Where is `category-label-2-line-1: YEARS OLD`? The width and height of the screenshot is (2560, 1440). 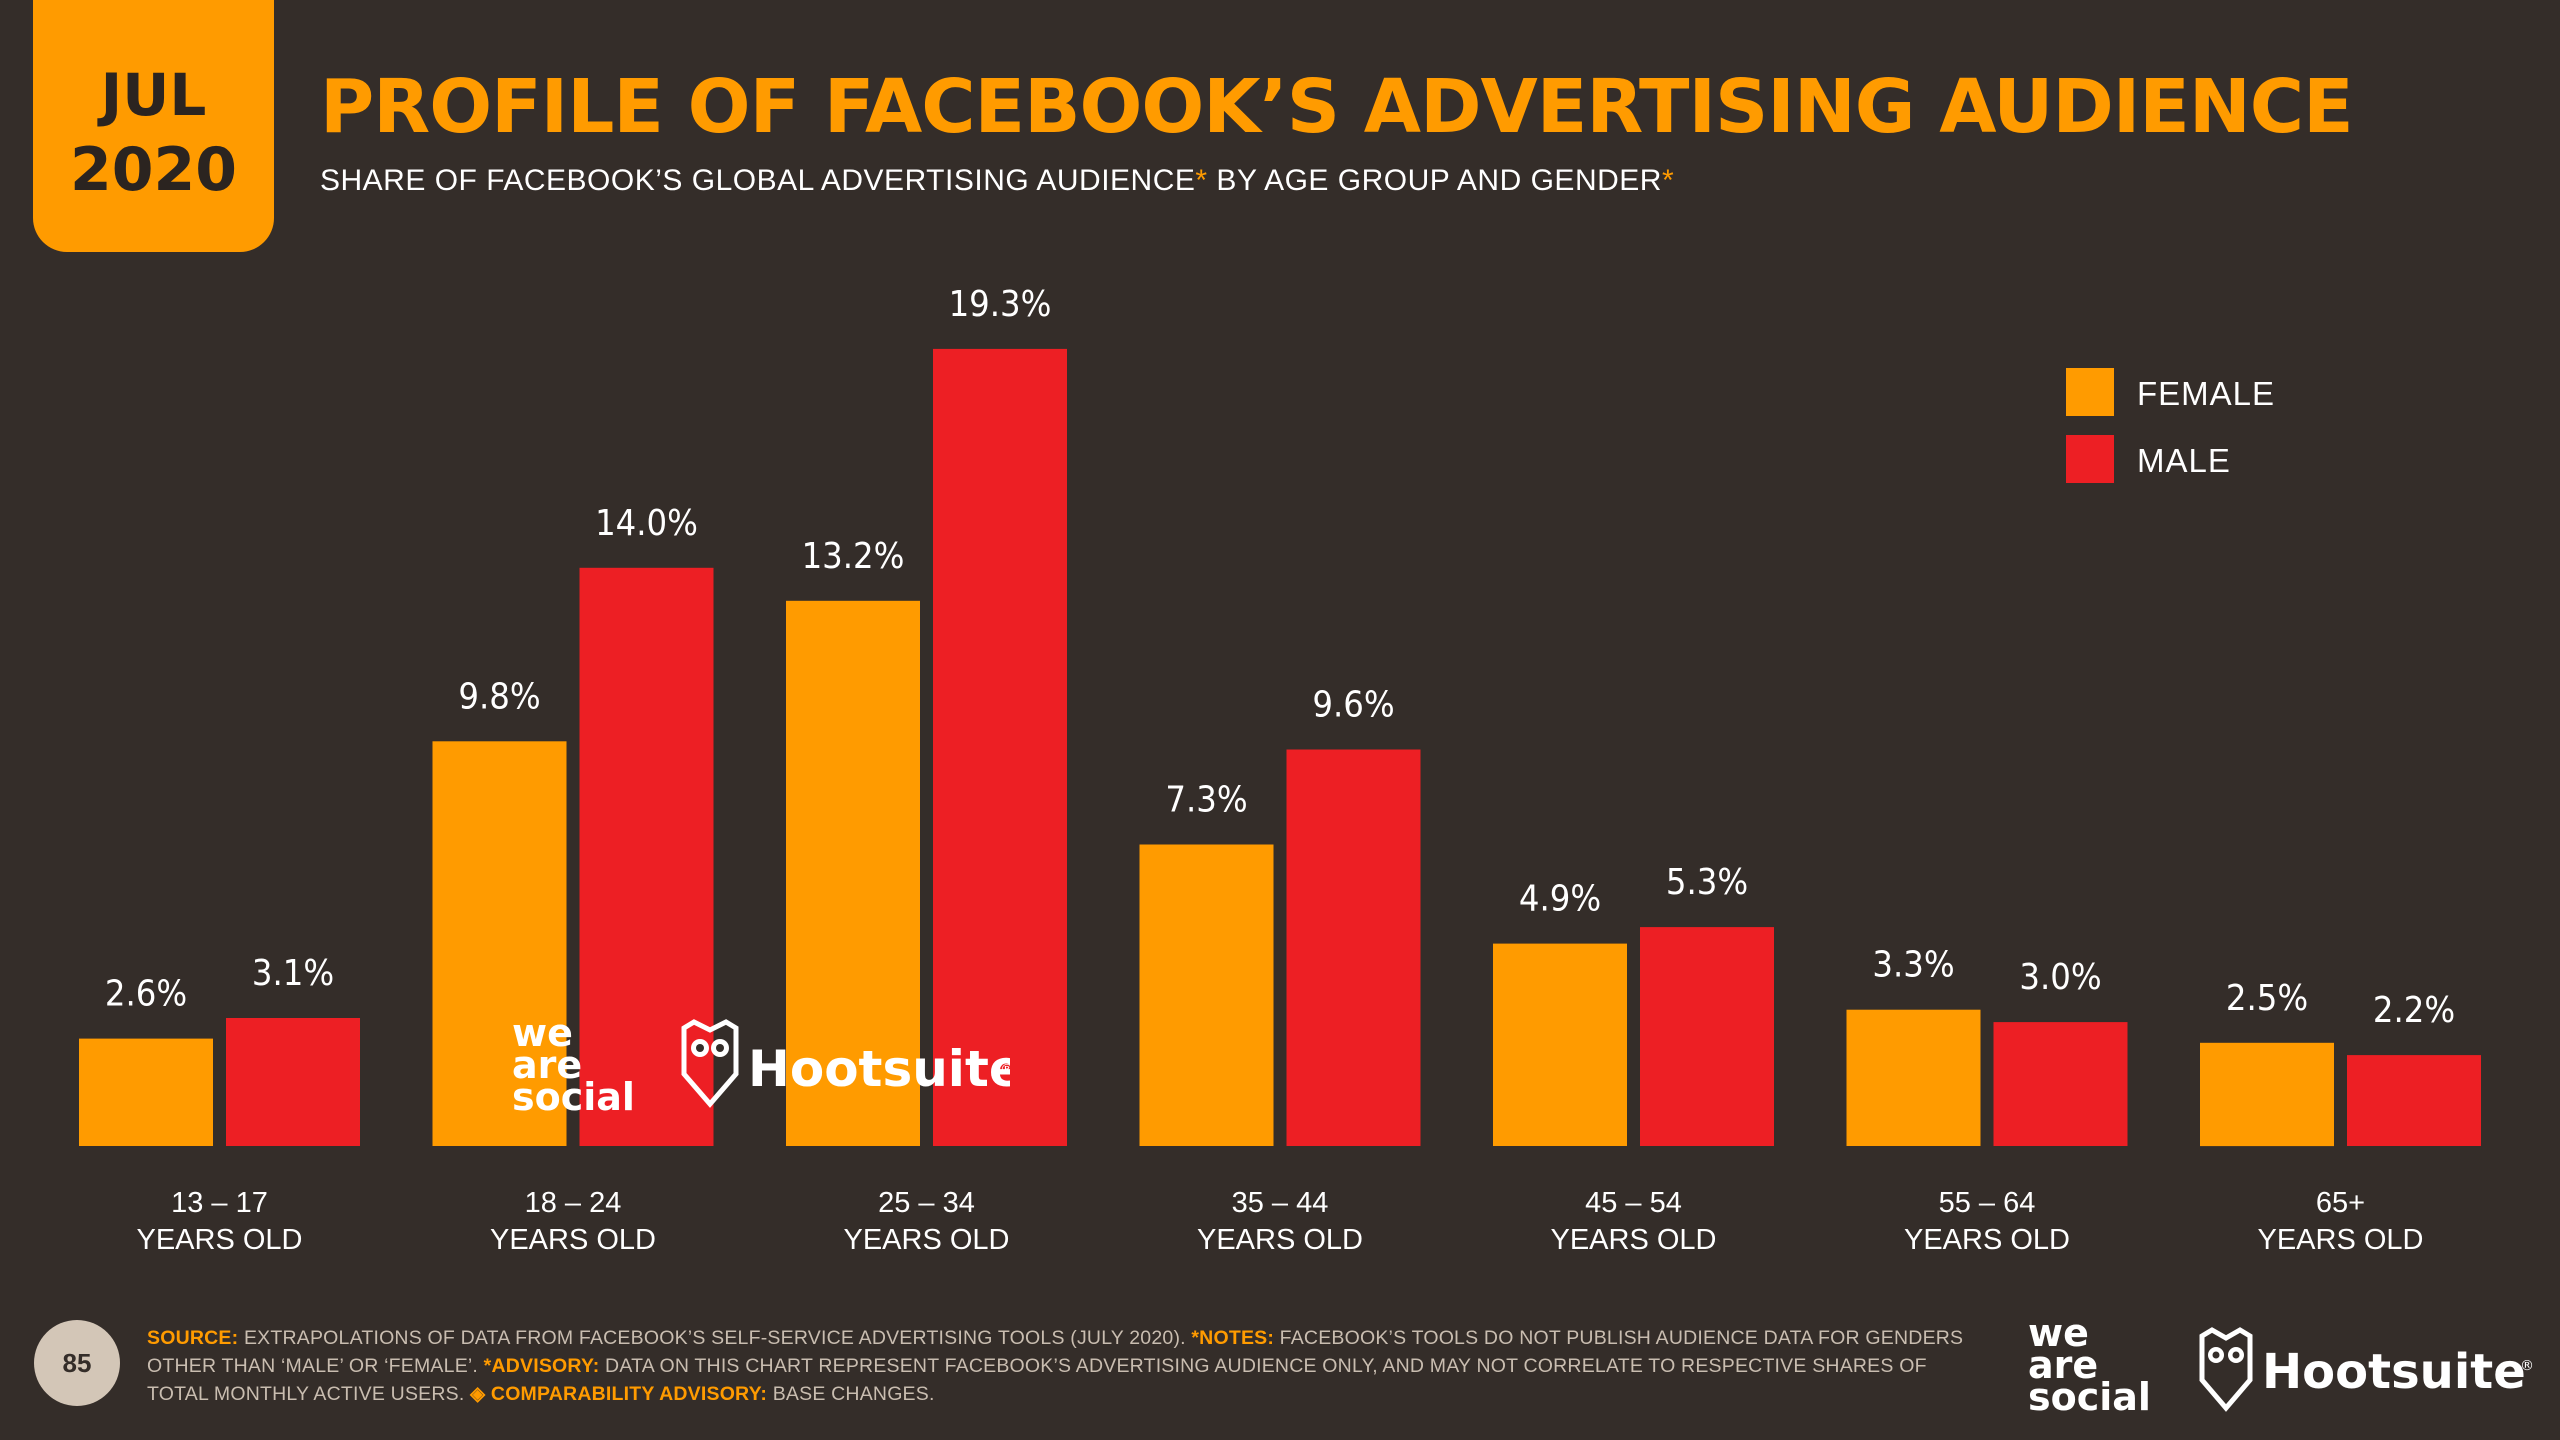
category-label-2-line-1: YEARS OLD is located at coordinates (927, 1240).